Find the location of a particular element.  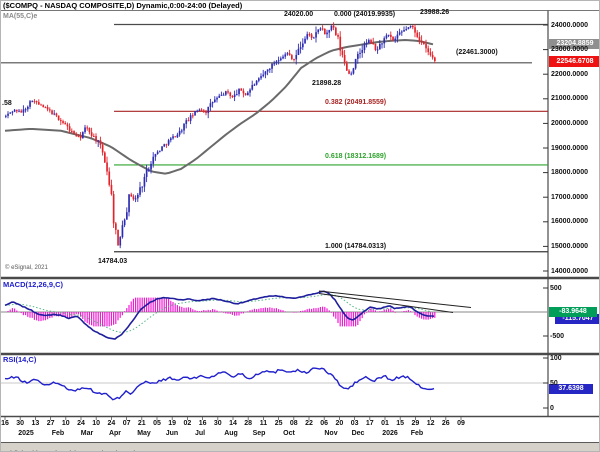

macd-study-label: MACD(12,26,9,C) is located at coordinates (33, 284).